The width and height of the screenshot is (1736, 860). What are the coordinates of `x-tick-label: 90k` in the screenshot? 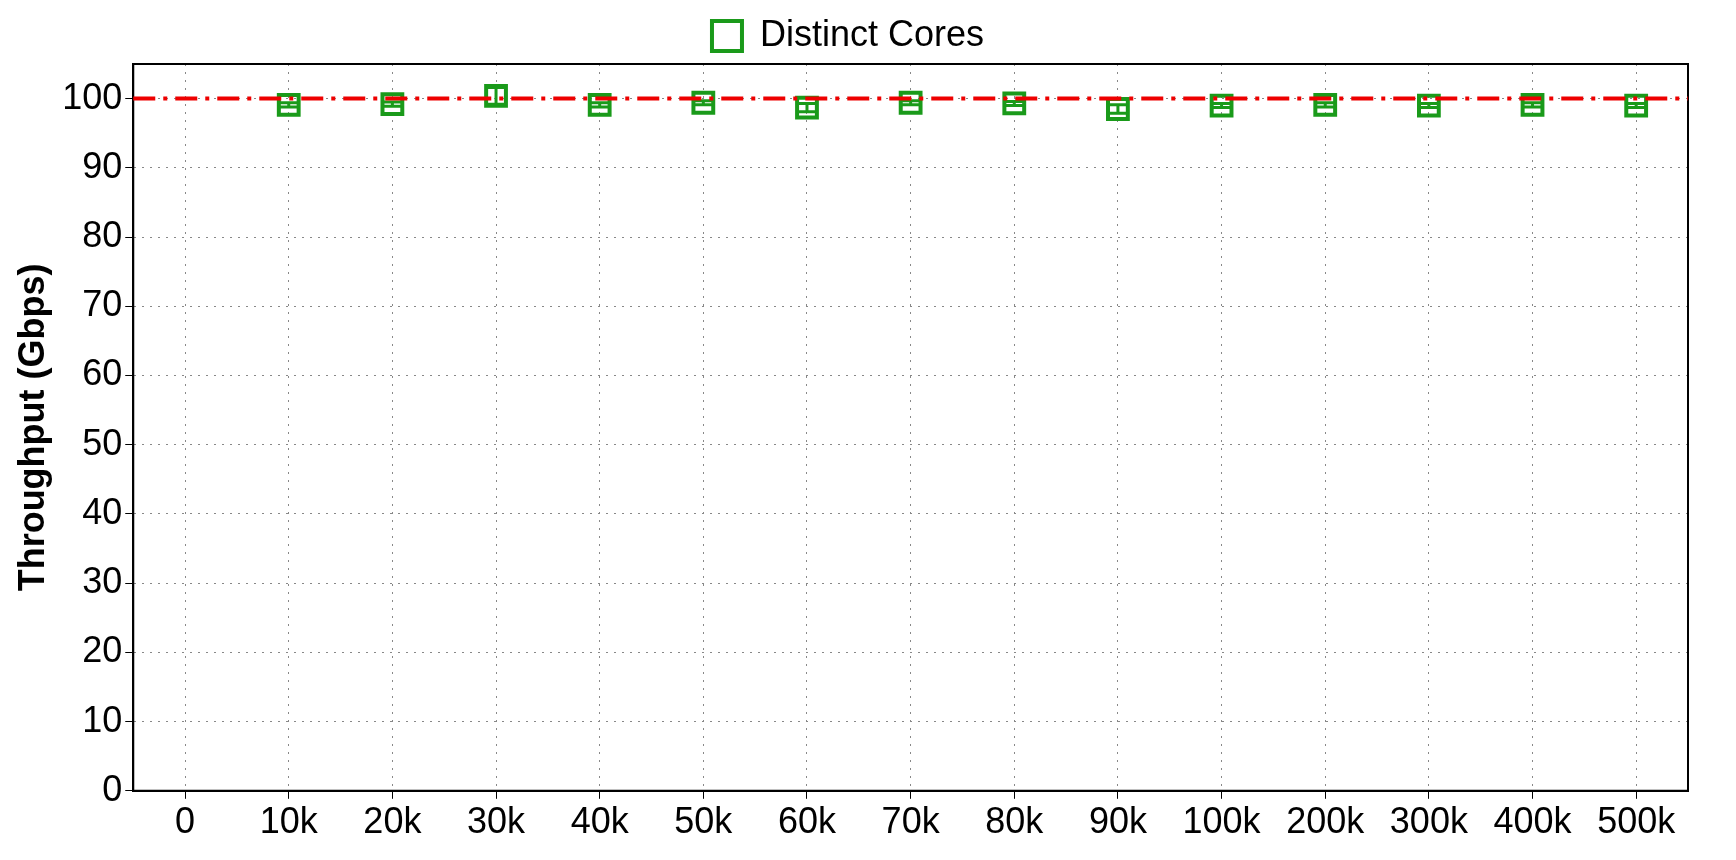 It's located at (1118, 821).